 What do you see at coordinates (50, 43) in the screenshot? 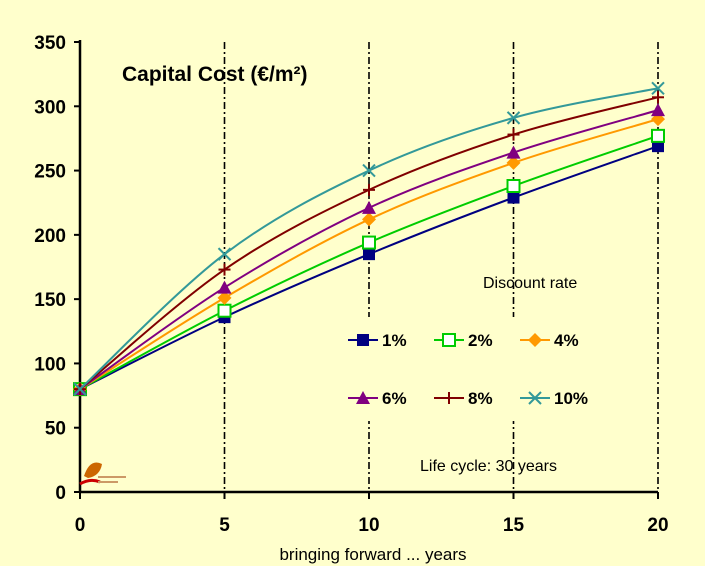
I see `y-tick-label: 350` at bounding box center [50, 43].